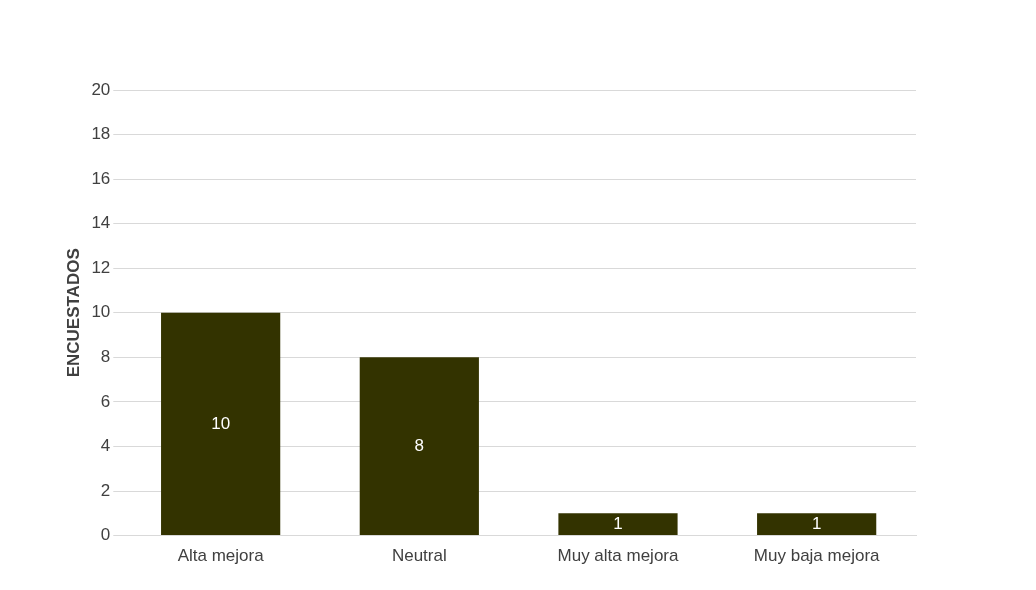  Describe the element at coordinates (221, 556) in the screenshot. I see `x-tick-label: Alta mejora` at that location.